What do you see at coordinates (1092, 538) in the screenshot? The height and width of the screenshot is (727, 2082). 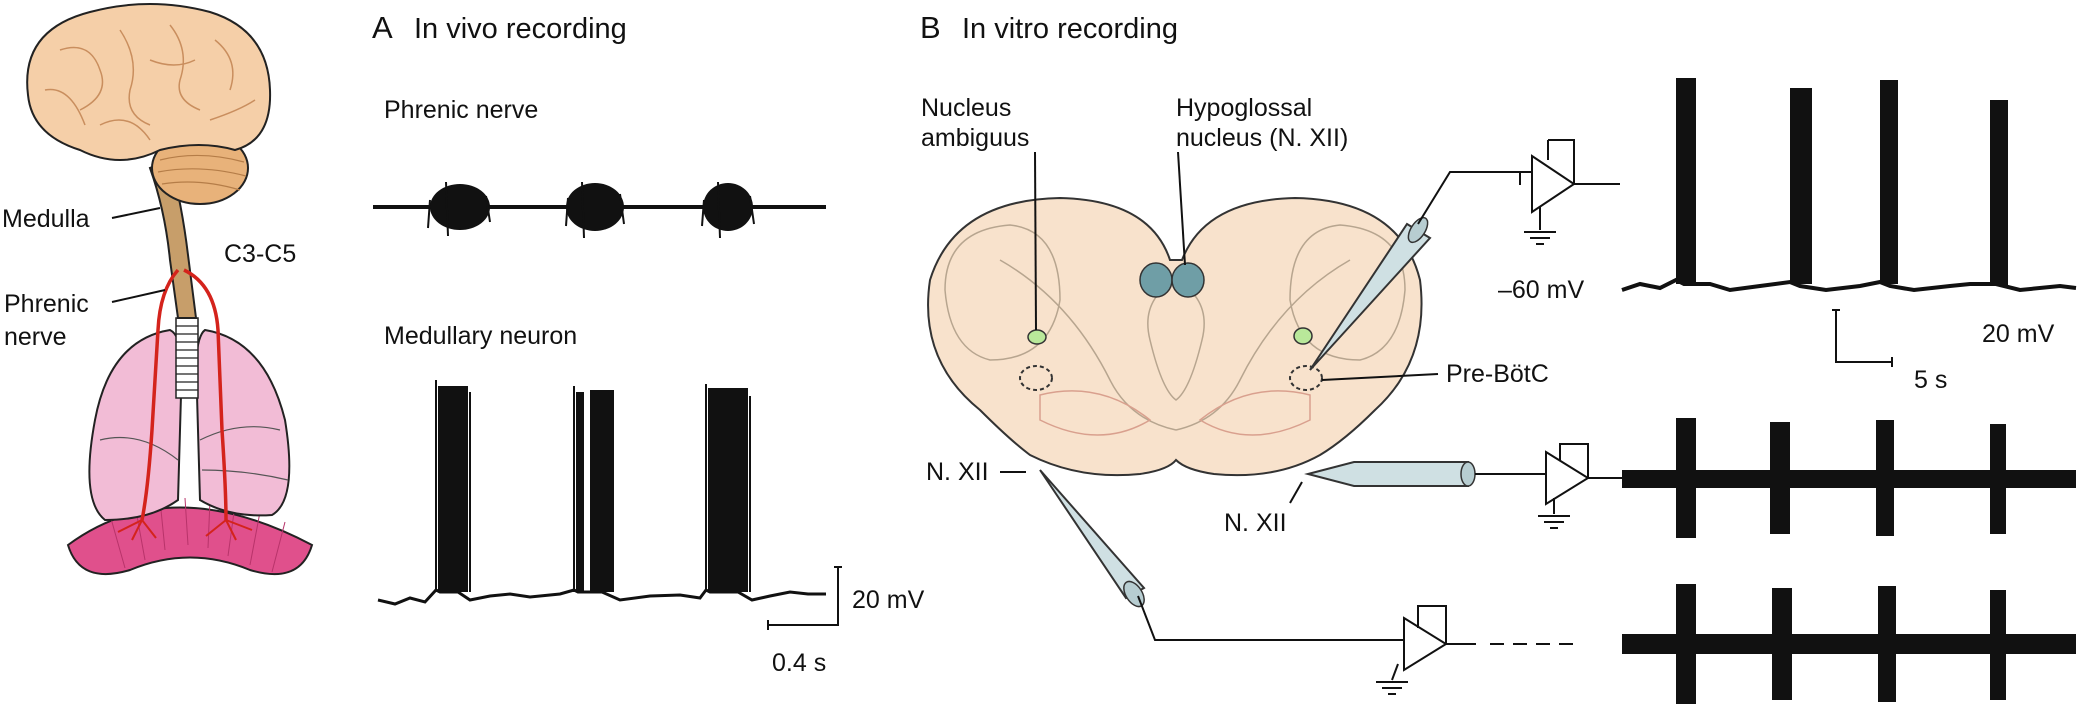 I see `electrode-nxii-left` at bounding box center [1092, 538].